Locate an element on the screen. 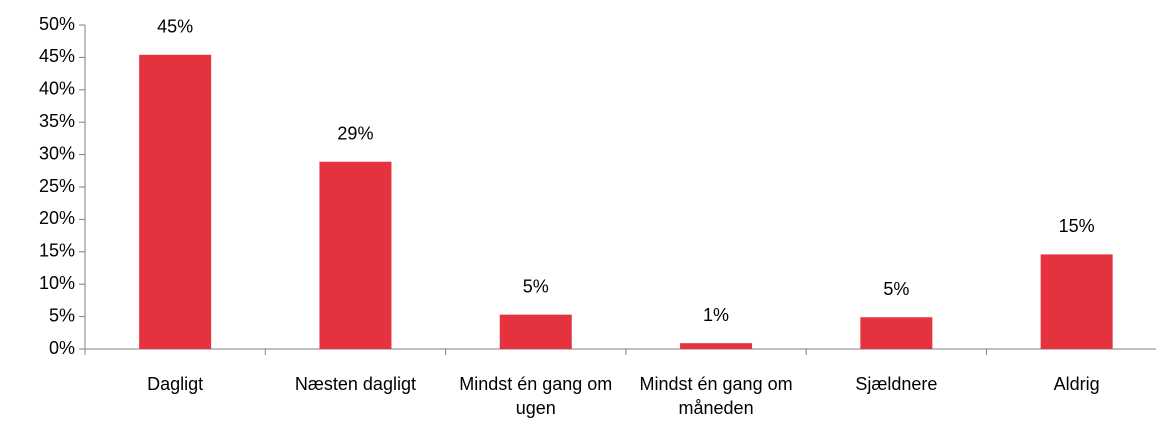 This screenshot has width=1157, height=427. y-tick-label: 35% is located at coordinates (57, 121).